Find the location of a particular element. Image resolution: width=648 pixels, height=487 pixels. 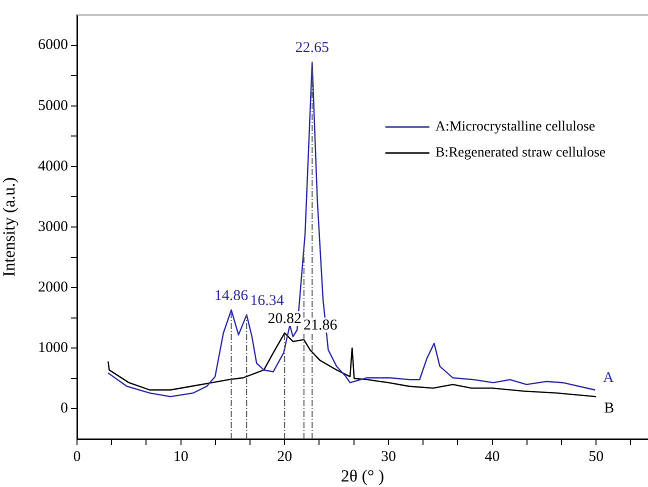

annotation: 21.86 is located at coordinates (321, 326).